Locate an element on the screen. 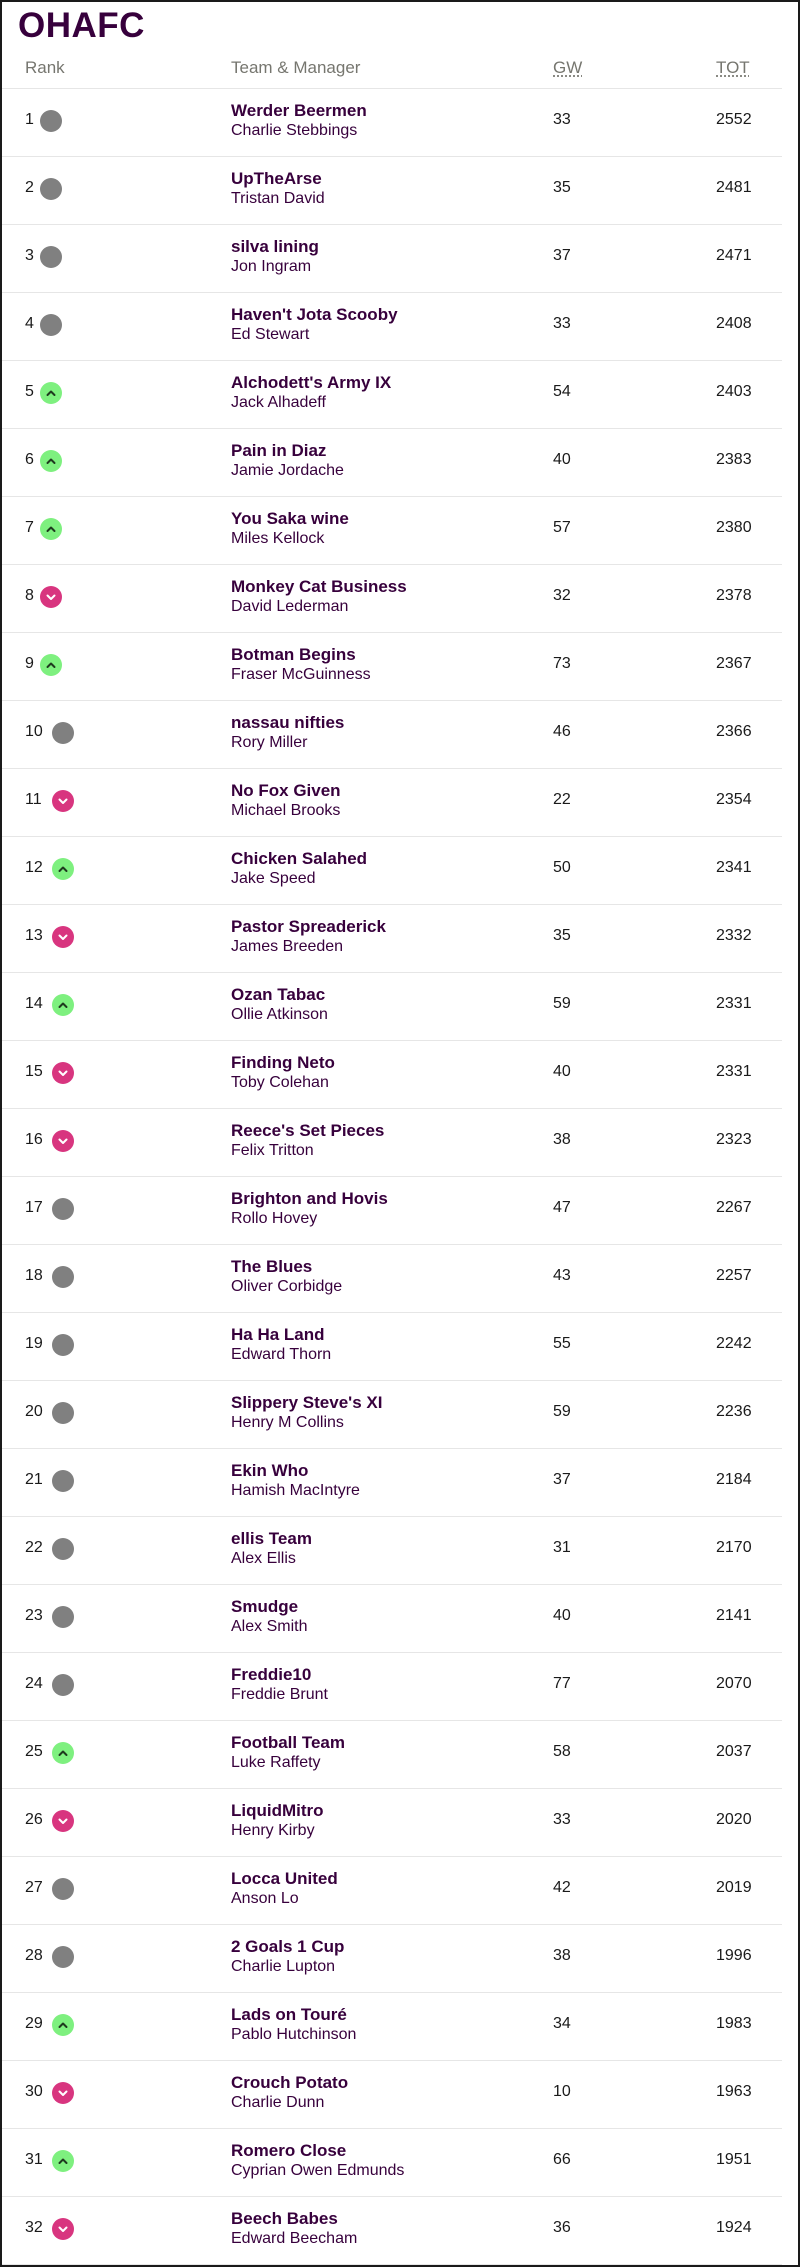  table-row: 24 Freddie10 Freddie Brunt 77 2070 is located at coordinates (392, 1687).